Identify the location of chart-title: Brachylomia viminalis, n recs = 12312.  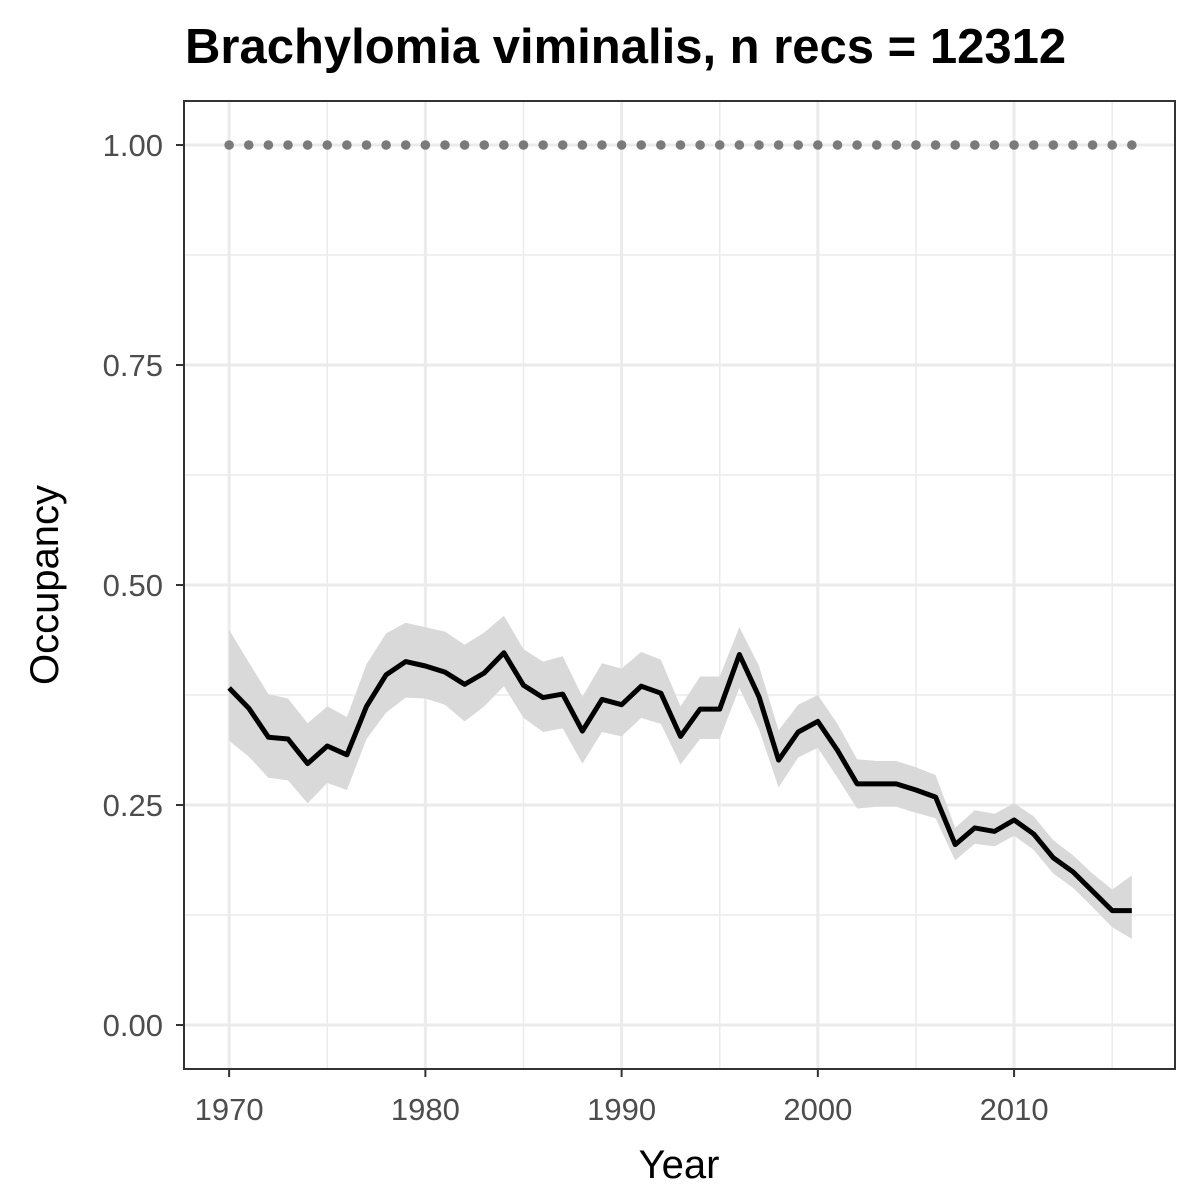
(625, 47).